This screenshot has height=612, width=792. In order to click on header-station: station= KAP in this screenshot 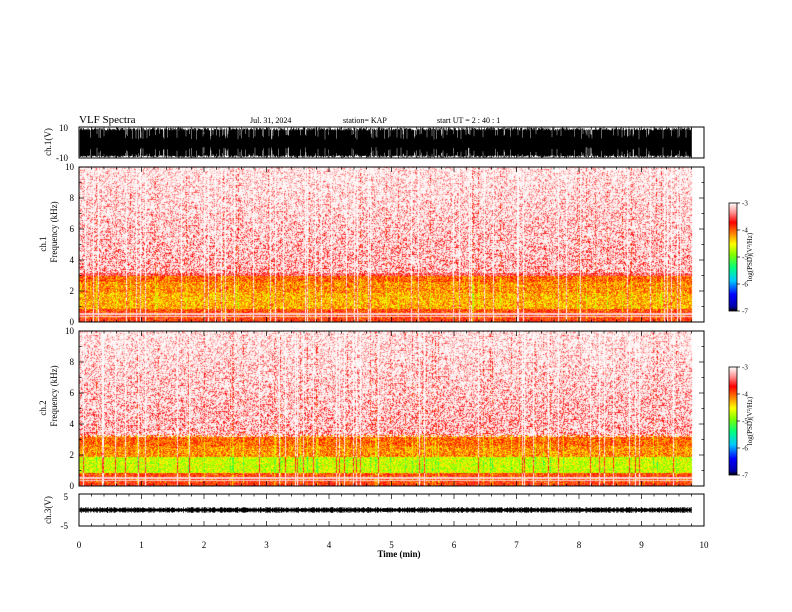, I will do `click(365, 120)`.